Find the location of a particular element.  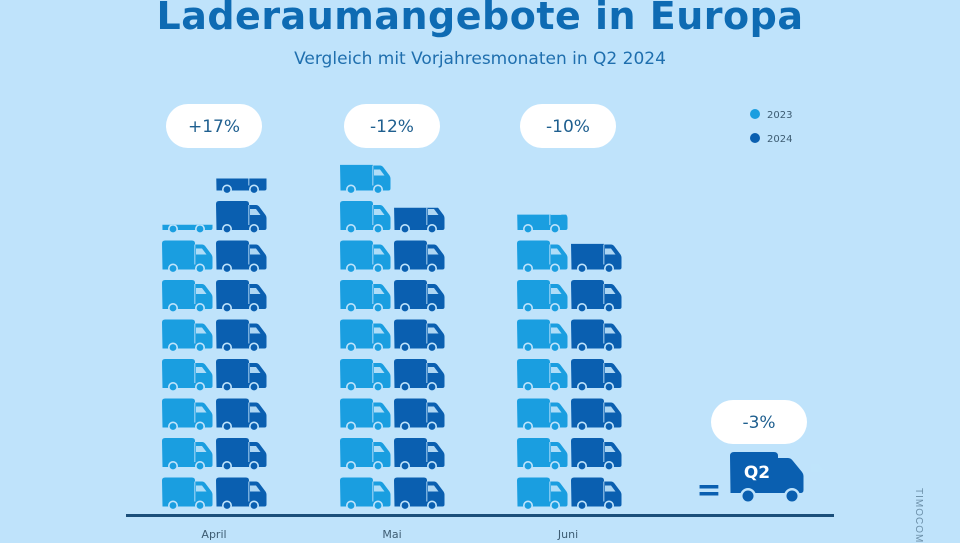

legend-item-2023: 2023 is located at coordinates (771, 115).